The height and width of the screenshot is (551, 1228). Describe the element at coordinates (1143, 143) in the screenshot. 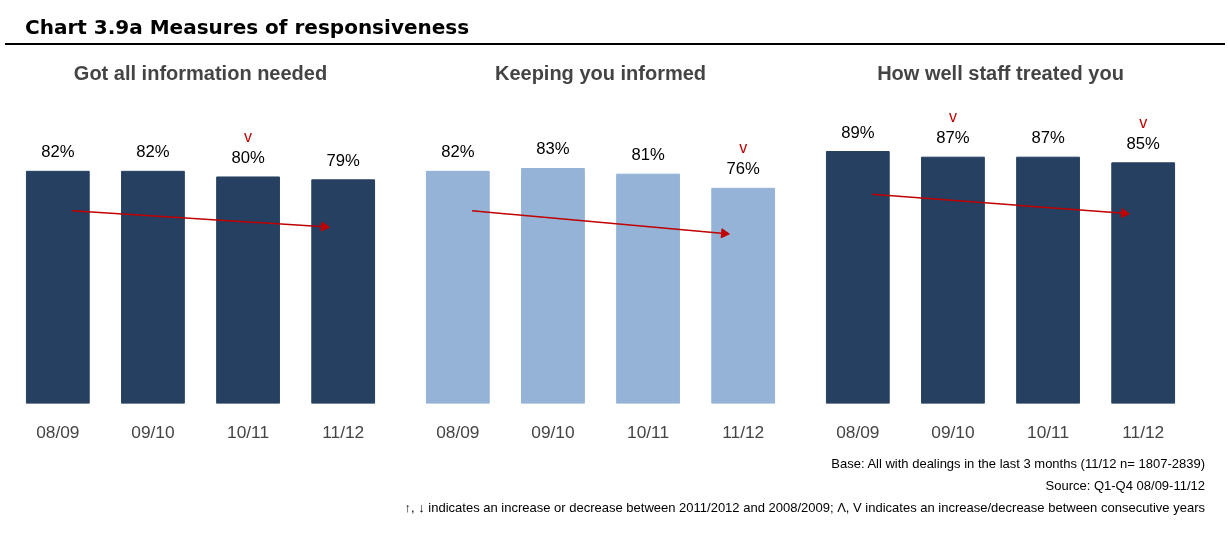

I see `data-label: 85%` at that location.